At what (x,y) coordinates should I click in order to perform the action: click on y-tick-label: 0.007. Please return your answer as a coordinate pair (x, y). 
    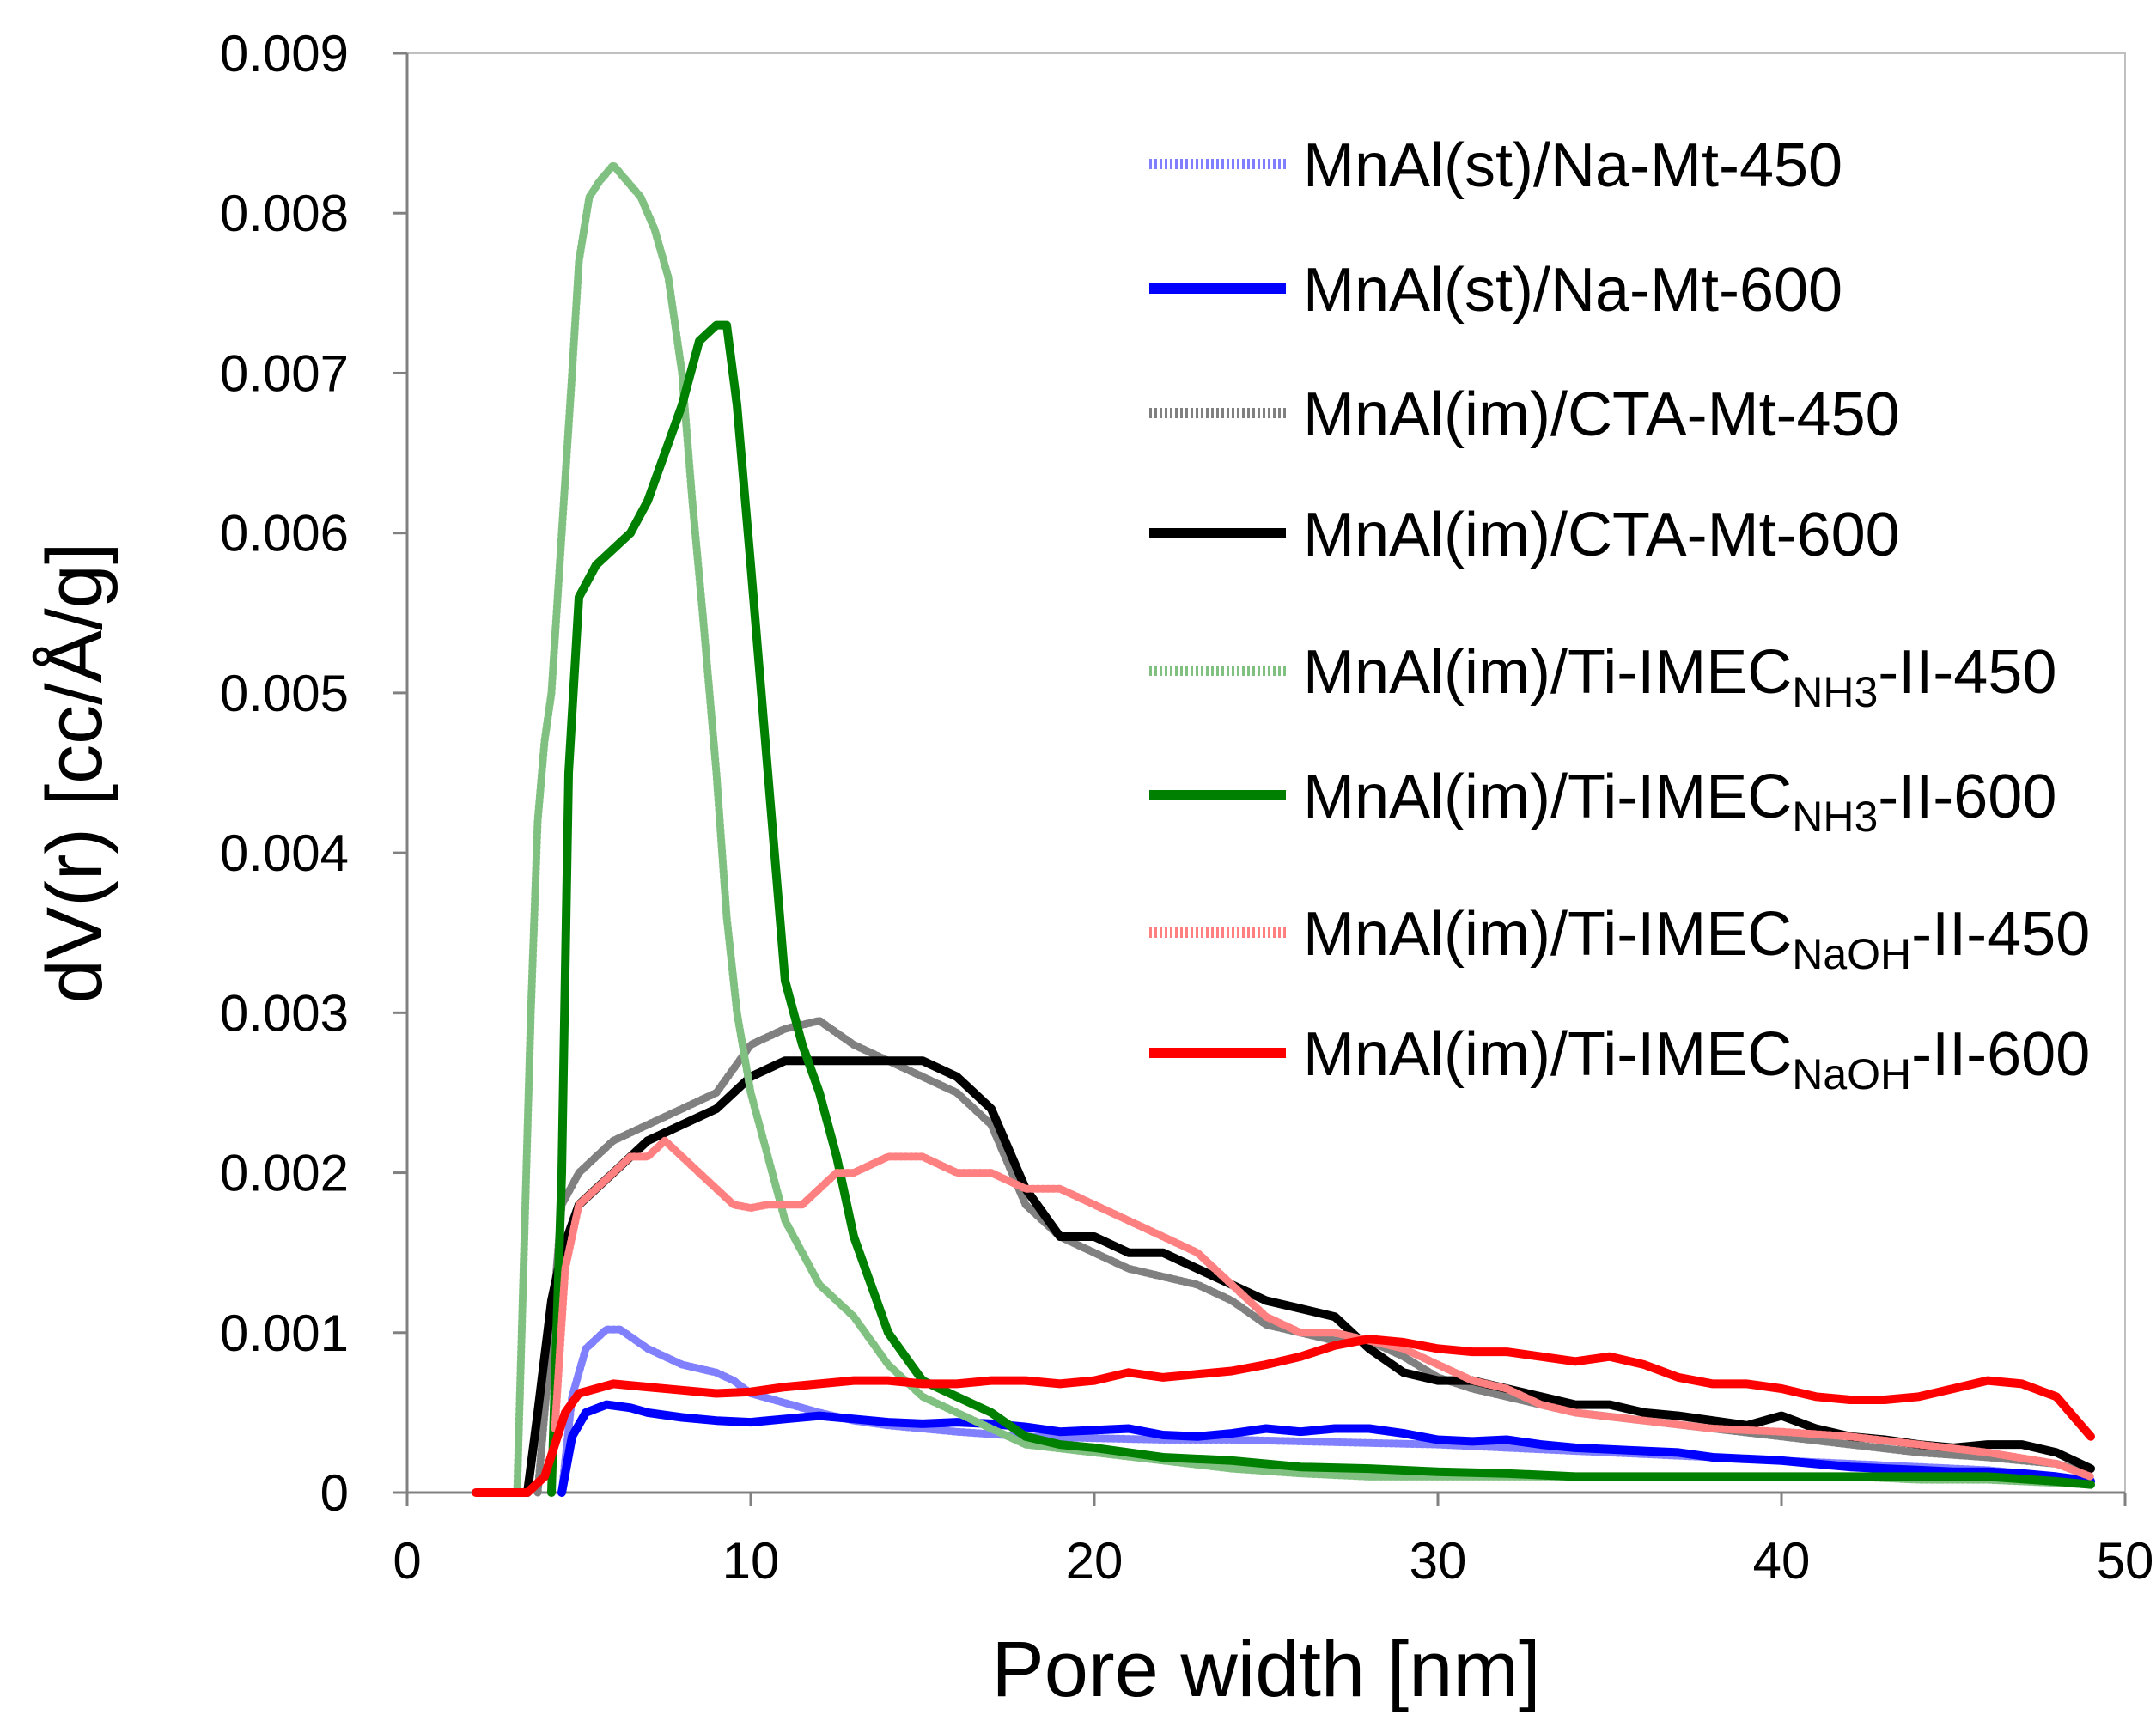
    Looking at the image, I should click on (284, 373).